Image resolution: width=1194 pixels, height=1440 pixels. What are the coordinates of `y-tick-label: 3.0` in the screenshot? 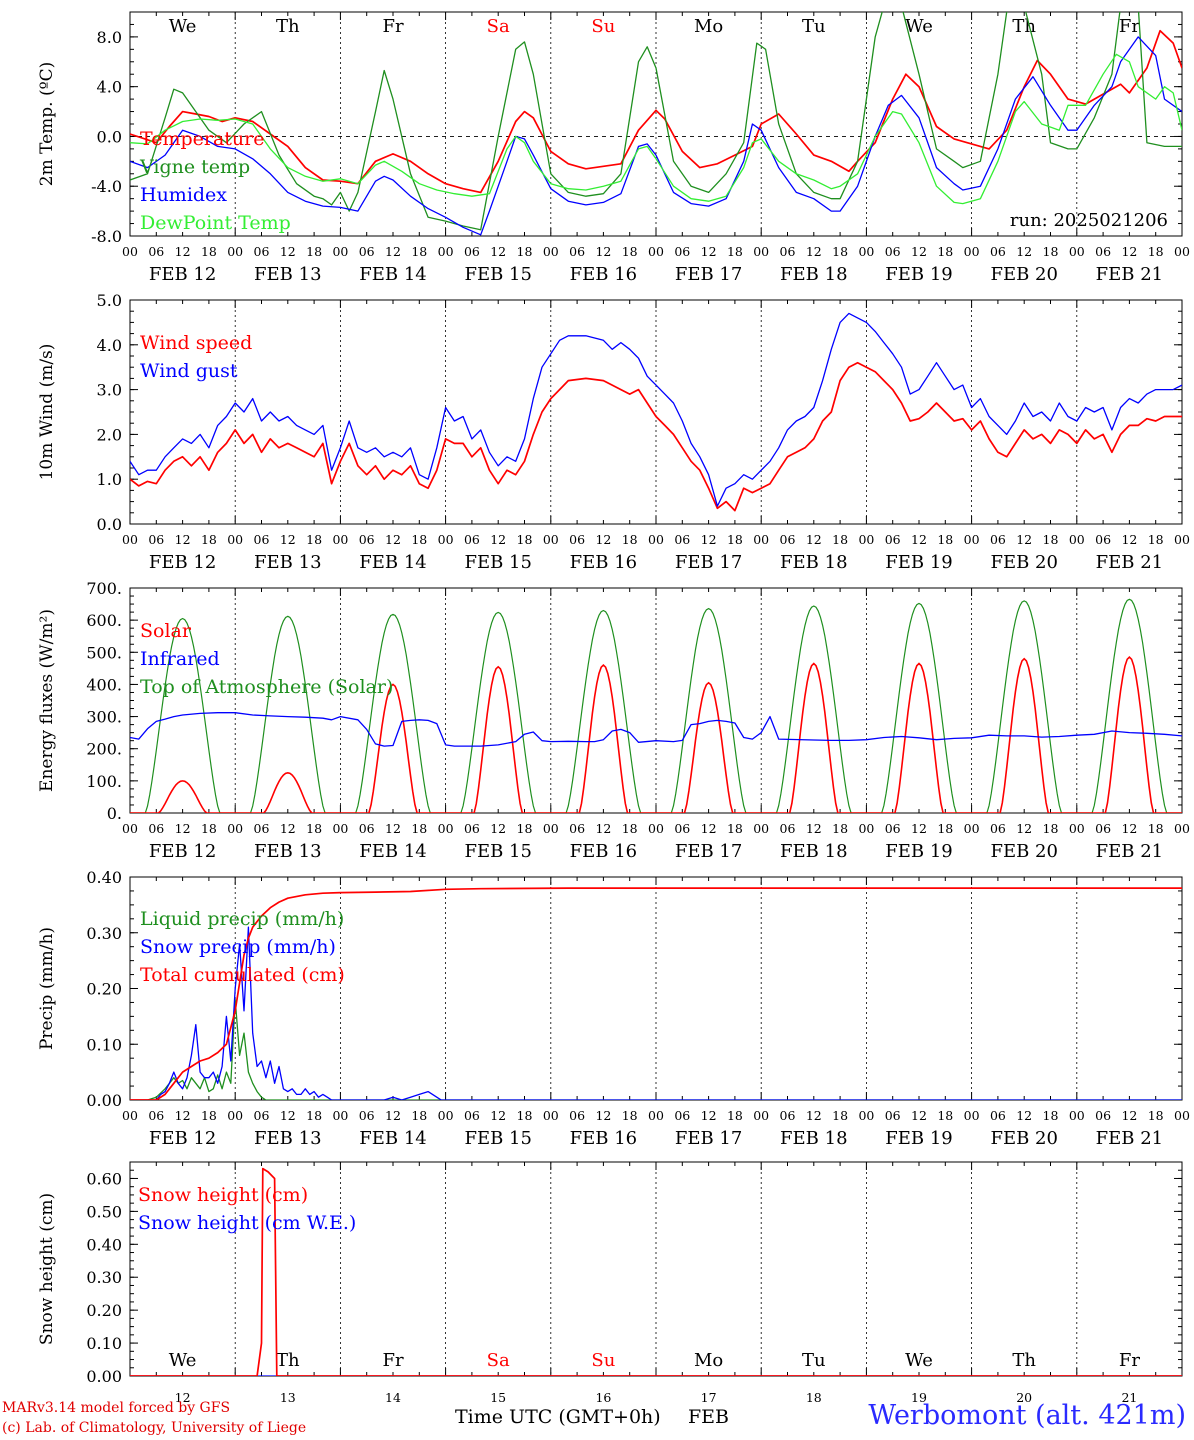 It's located at (109, 390).